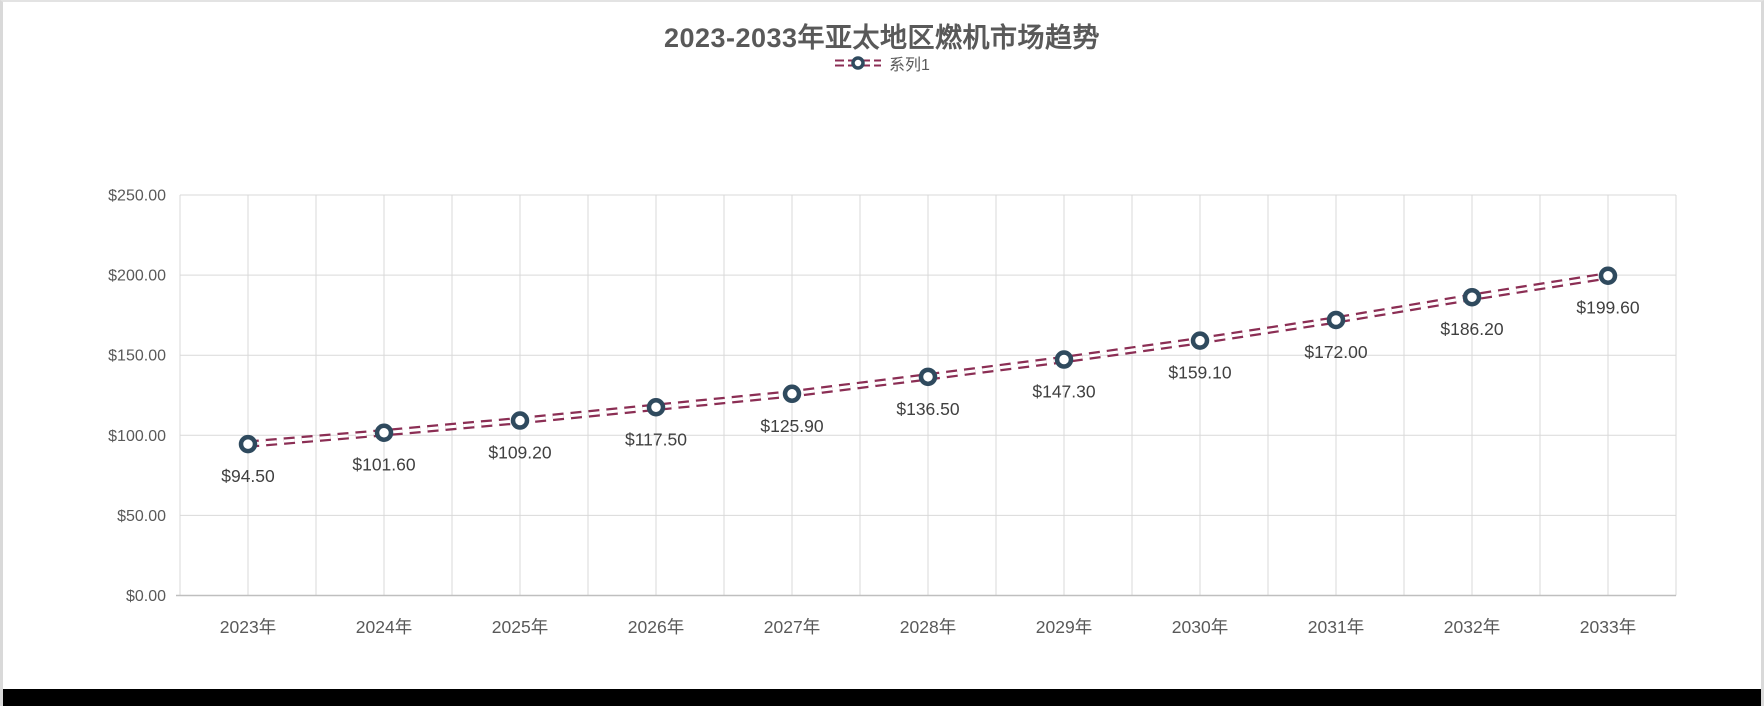 Image resolution: width=1764 pixels, height=706 pixels. Describe the element at coordinates (882, 38) in the screenshot. I see `chart-title: 2023-2033年亚太地区燃机市场趋势` at that location.